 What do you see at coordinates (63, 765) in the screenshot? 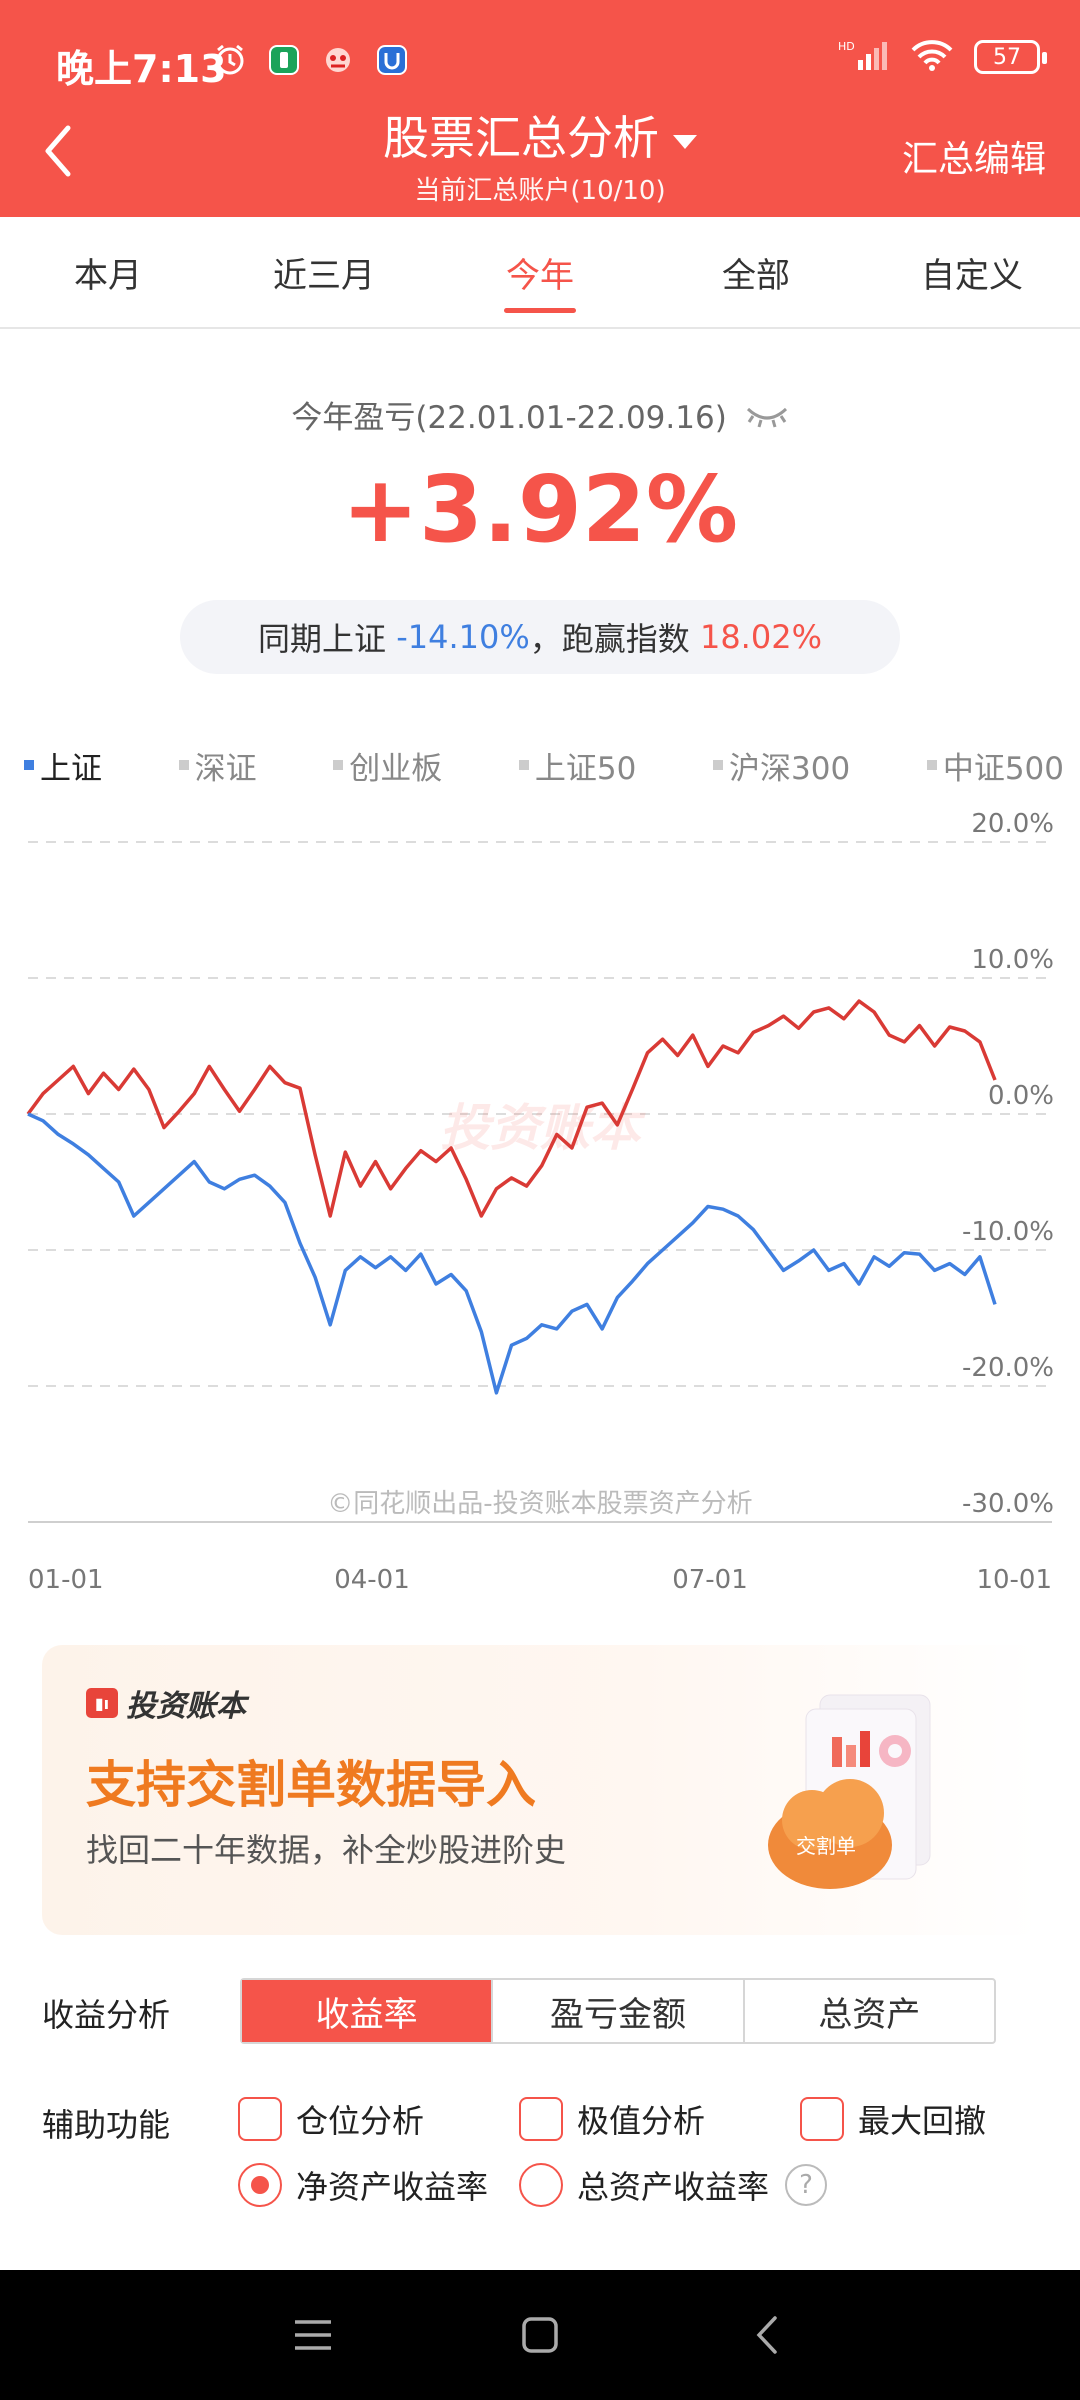
I see `index-option-shanghai: 上证` at bounding box center [63, 765].